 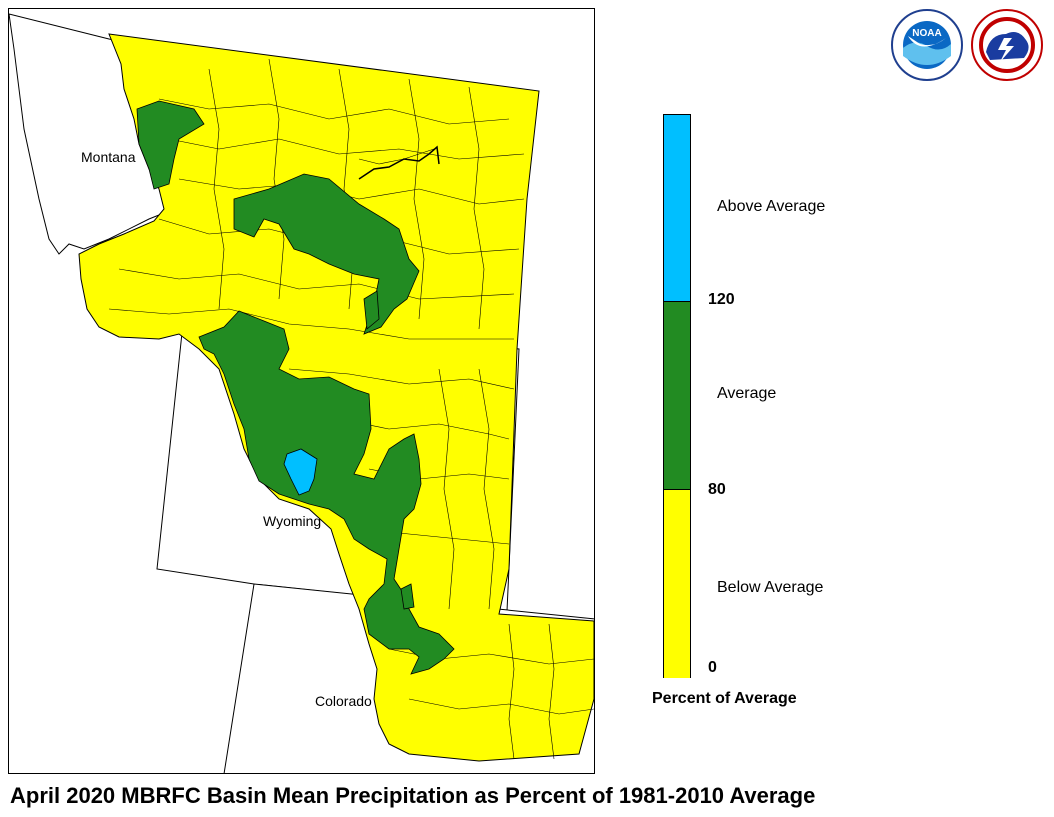 I want to click on noaa-logo: NOAA, so click(x=927, y=45).